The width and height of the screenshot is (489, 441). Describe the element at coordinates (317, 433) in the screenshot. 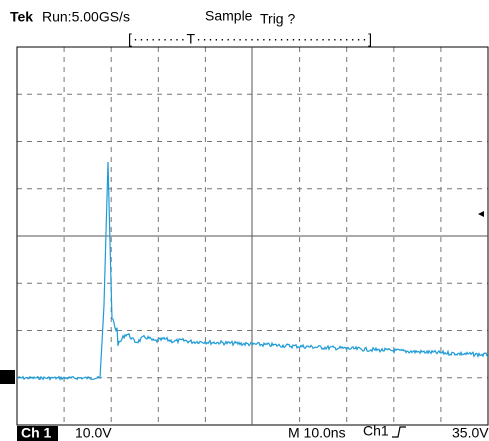

I see `timebase: M 10.0ns` at that location.